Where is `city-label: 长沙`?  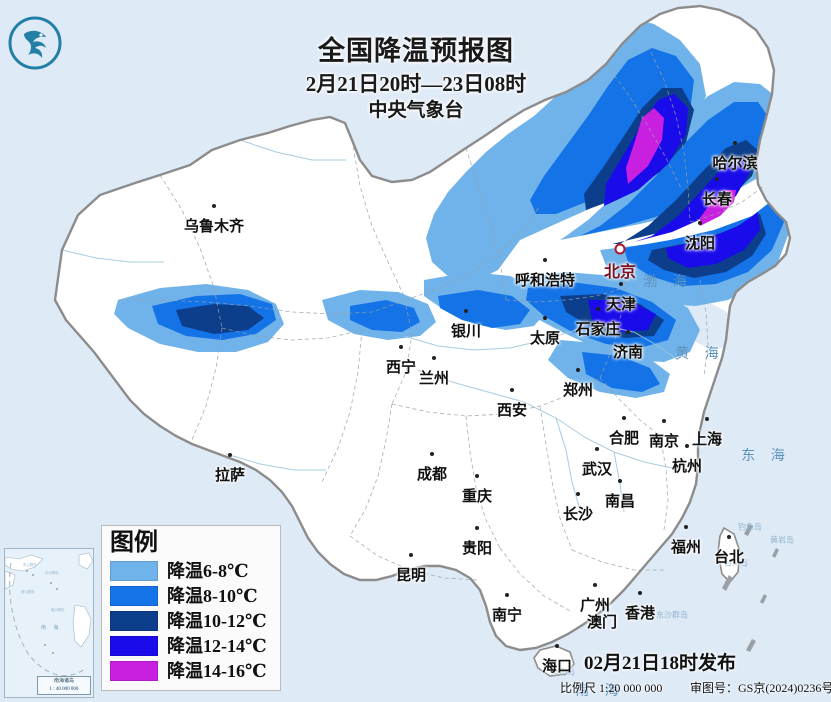 city-label: 长沙 is located at coordinates (578, 515).